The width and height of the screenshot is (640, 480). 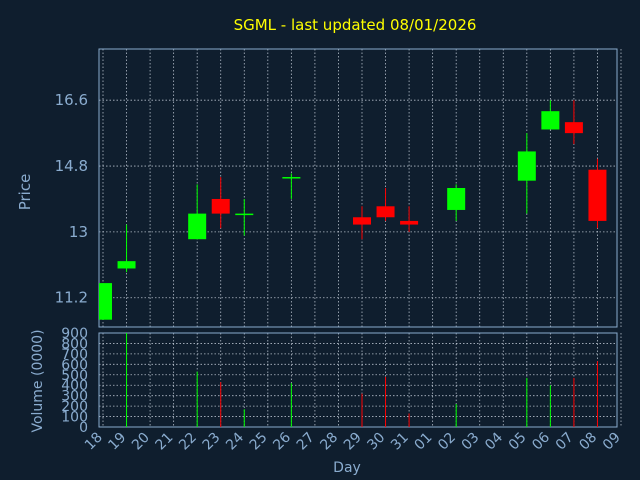 What do you see at coordinates (74, 376) in the screenshot?
I see `volume-tick-label: 500` at bounding box center [74, 376].